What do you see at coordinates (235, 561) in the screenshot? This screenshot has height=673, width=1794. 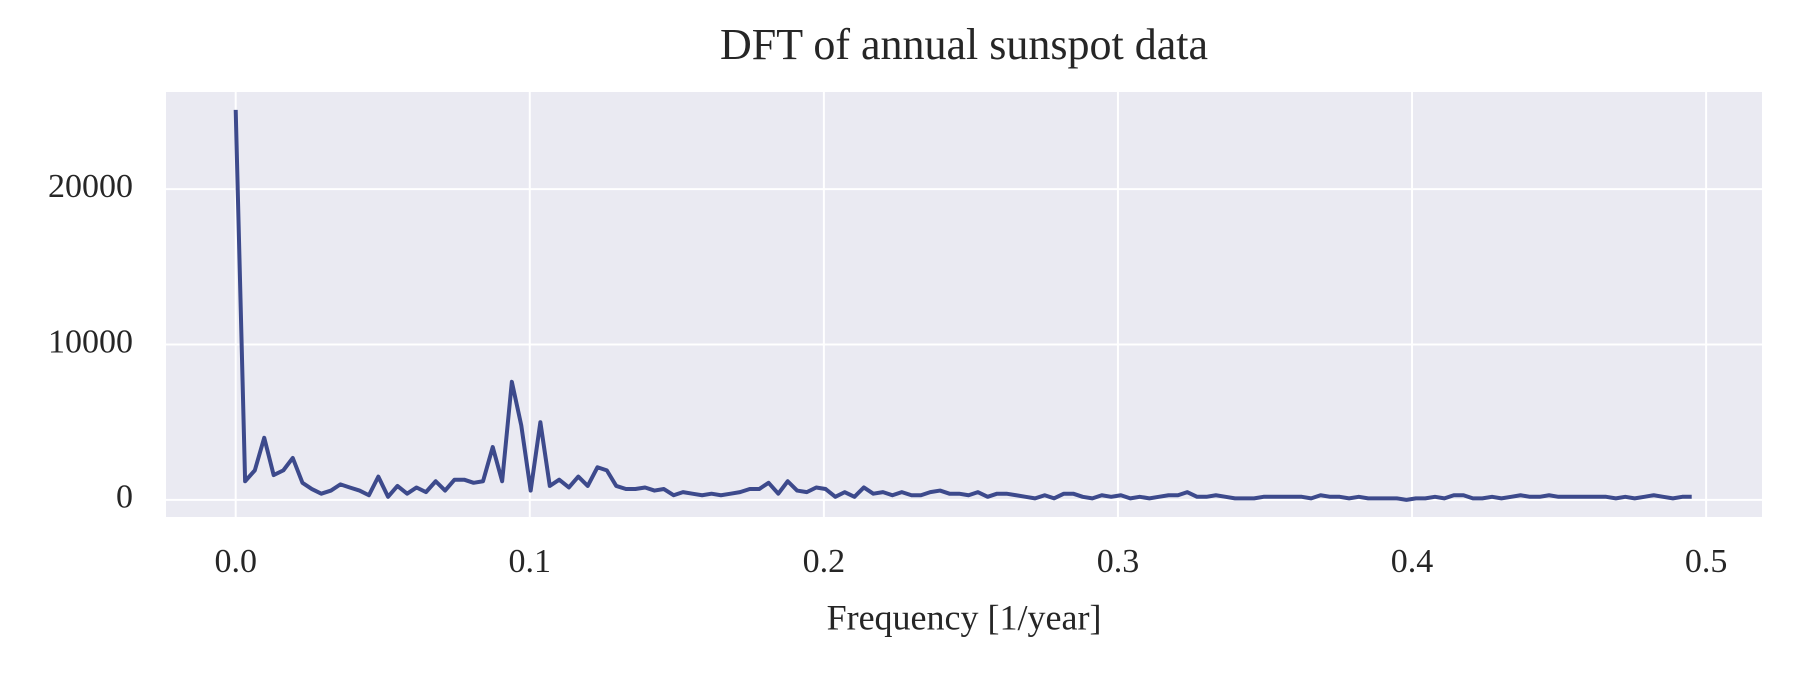 I see `x-tick-label: 0.0` at bounding box center [235, 561].